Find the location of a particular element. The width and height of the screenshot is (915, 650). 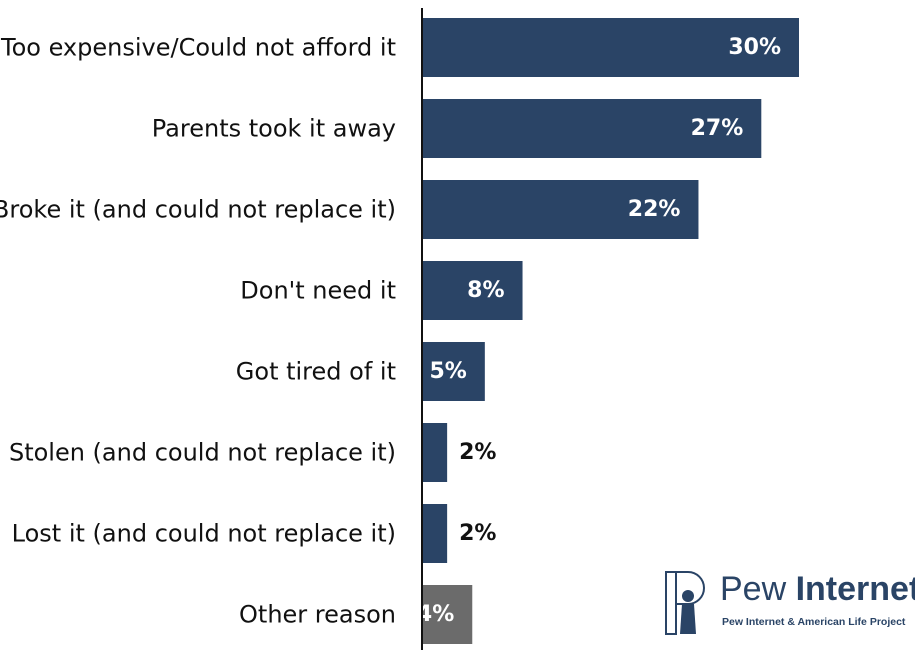

logo-wordmark: Pew Internet is located at coordinates (817, 589).